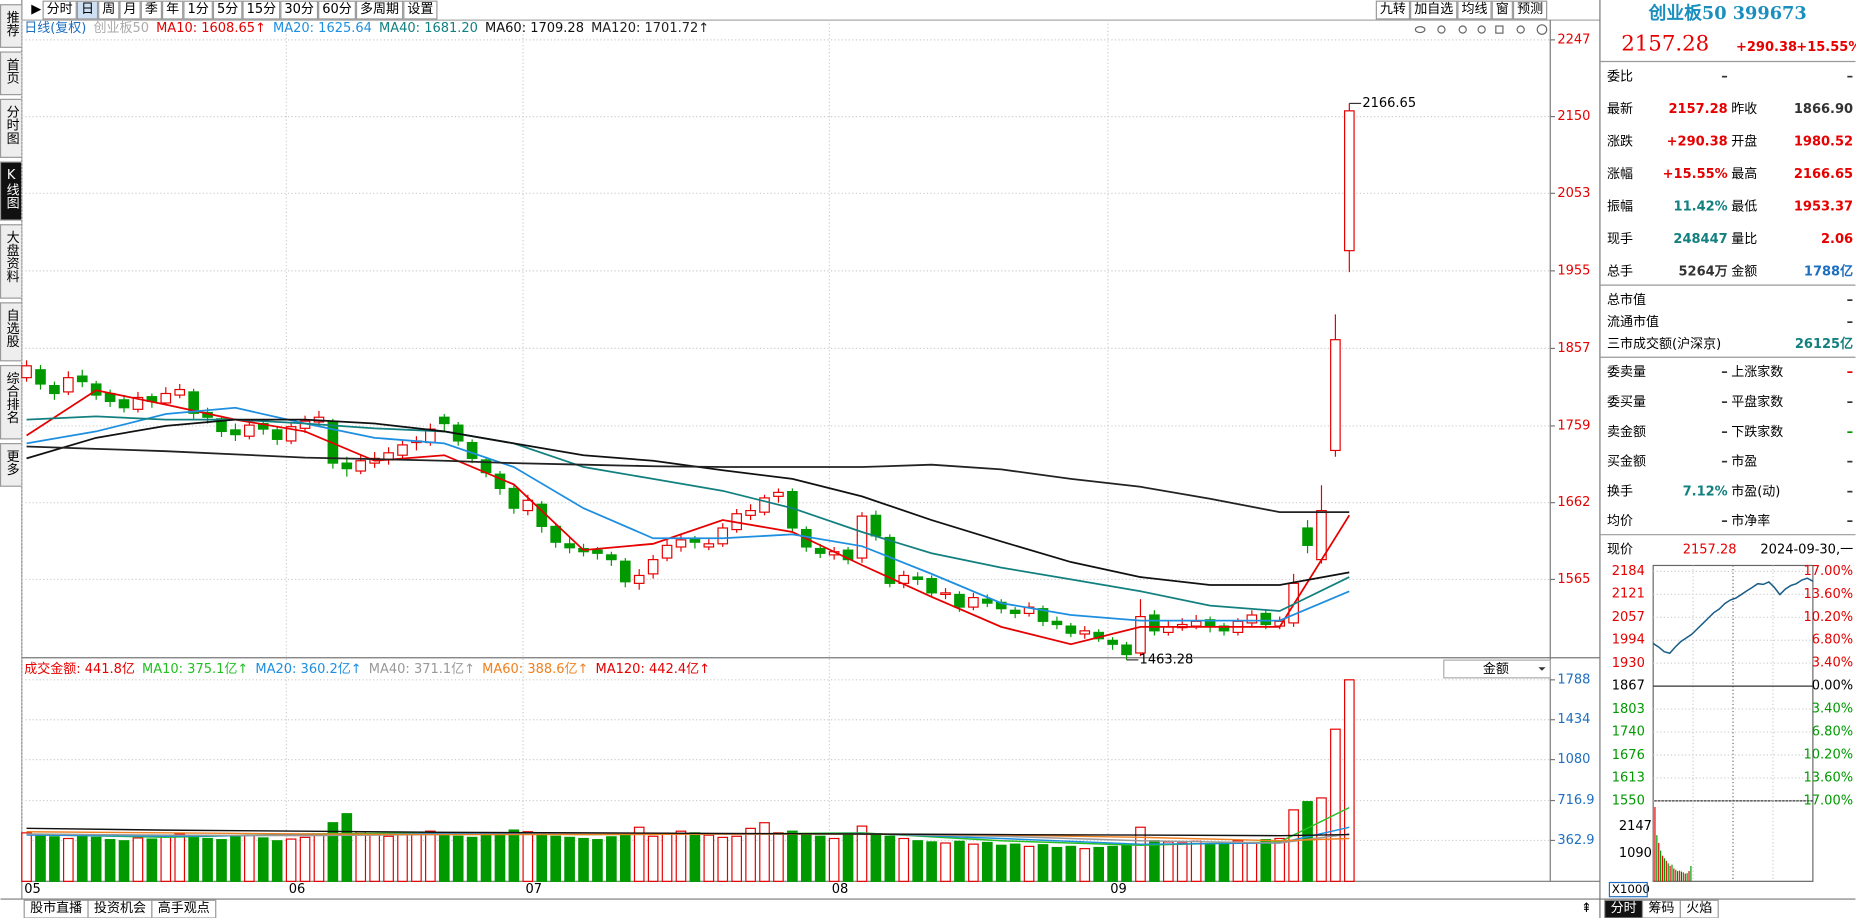 The width and height of the screenshot is (1856, 918). Describe the element at coordinates (1750, 521) in the screenshot. I see `quote-label: 市净率` at that location.